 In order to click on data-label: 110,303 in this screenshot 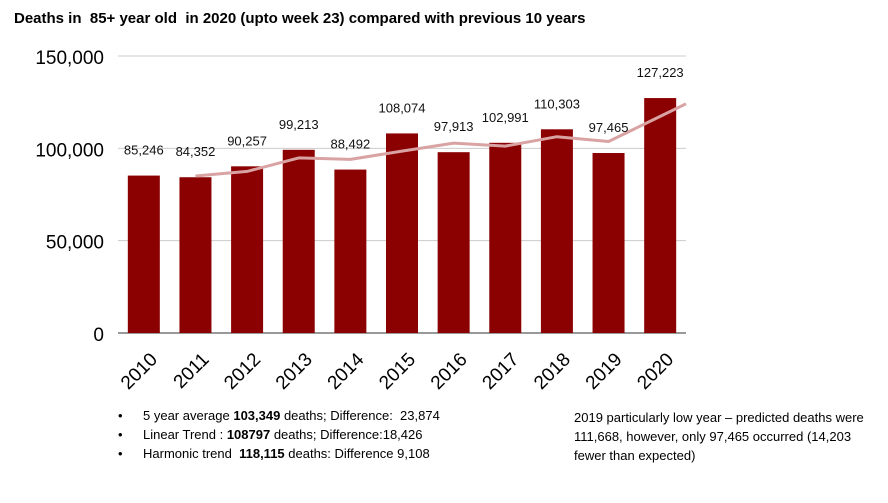, I will do `click(557, 103)`.